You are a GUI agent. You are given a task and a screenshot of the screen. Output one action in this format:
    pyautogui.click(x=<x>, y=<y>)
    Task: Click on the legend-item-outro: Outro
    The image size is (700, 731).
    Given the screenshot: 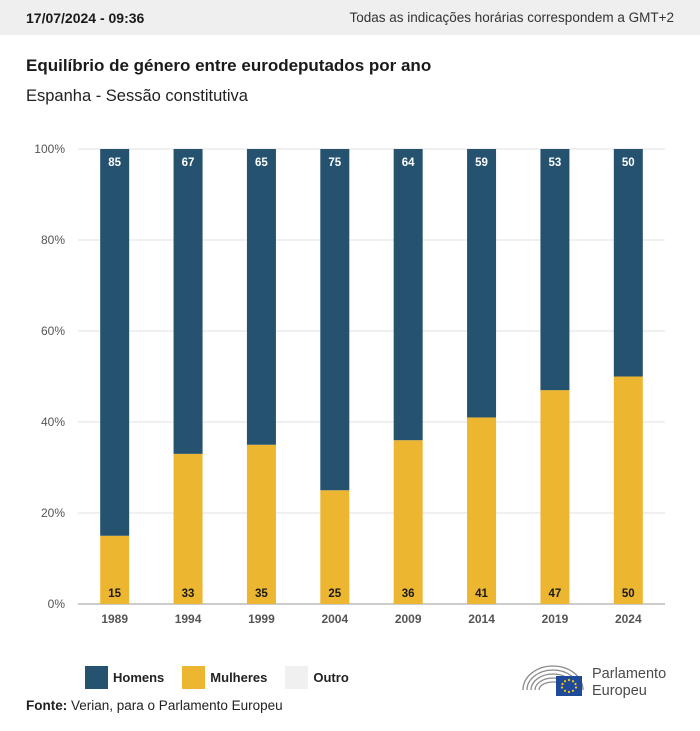 What is the action you would take?
    pyautogui.click(x=317, y=677)
    